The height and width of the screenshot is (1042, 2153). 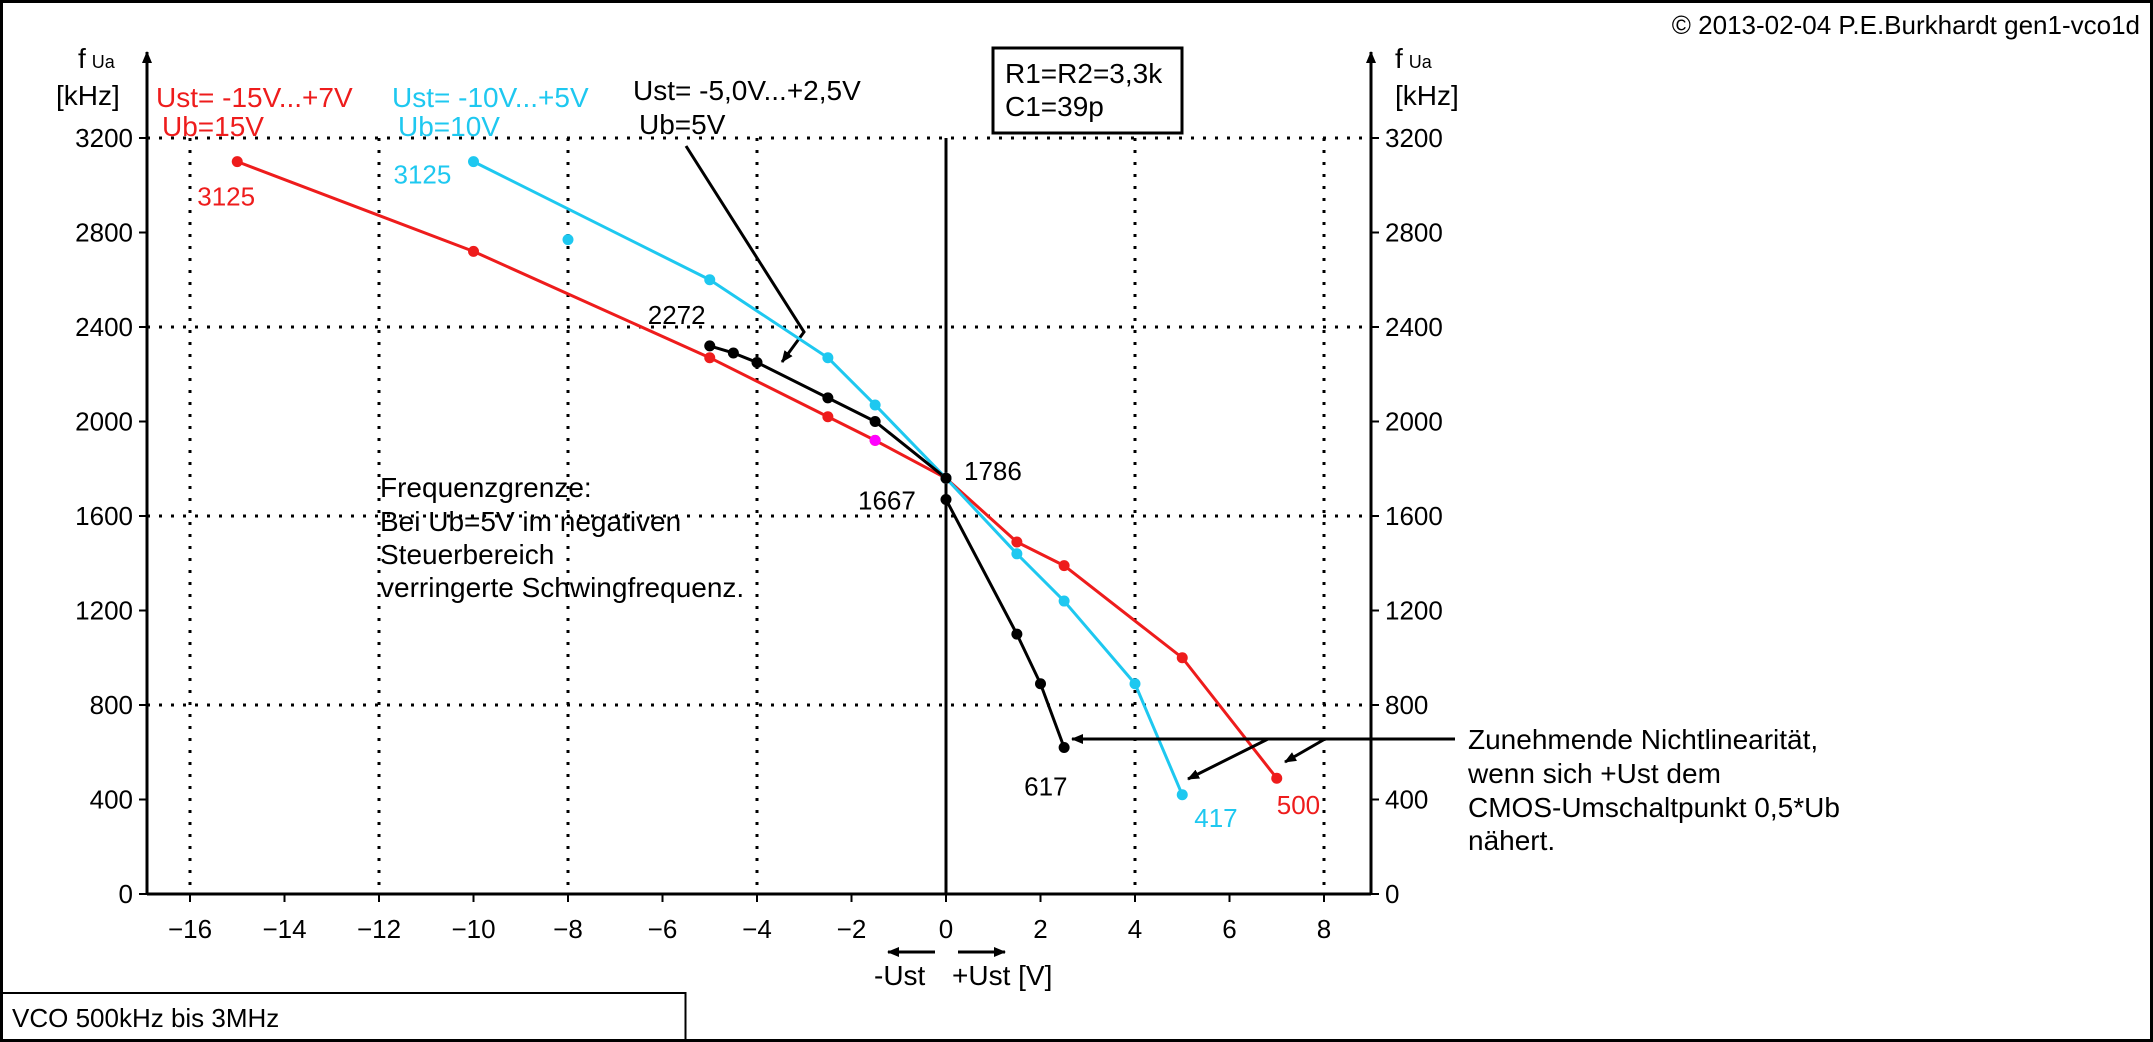 I want to click on x-axis-label-minus: -Ust, so click(x=900, y=975).